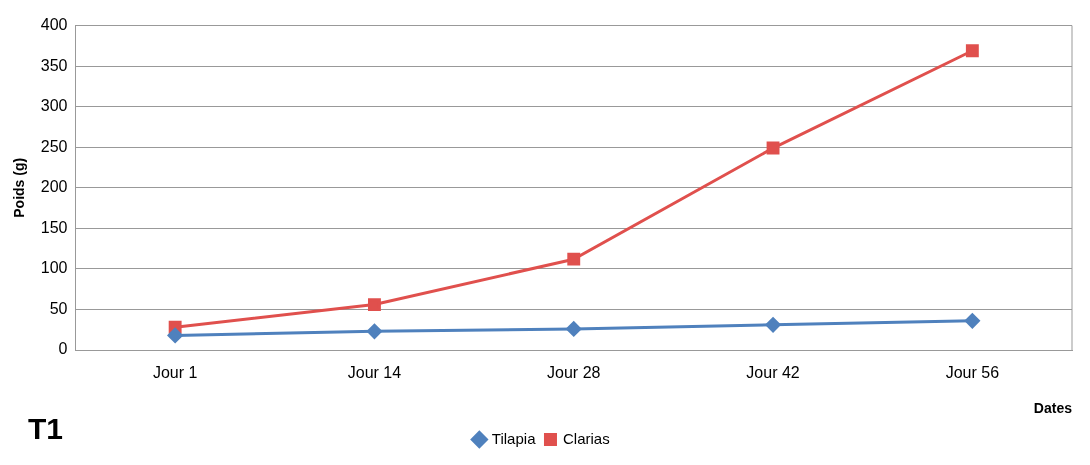 The height and width of the screenshot is (465, 1090). What do you see at coordinates (63, 349) in the screenshot?
I see `y-tick-label: 0` at bounding box center [63, 349].